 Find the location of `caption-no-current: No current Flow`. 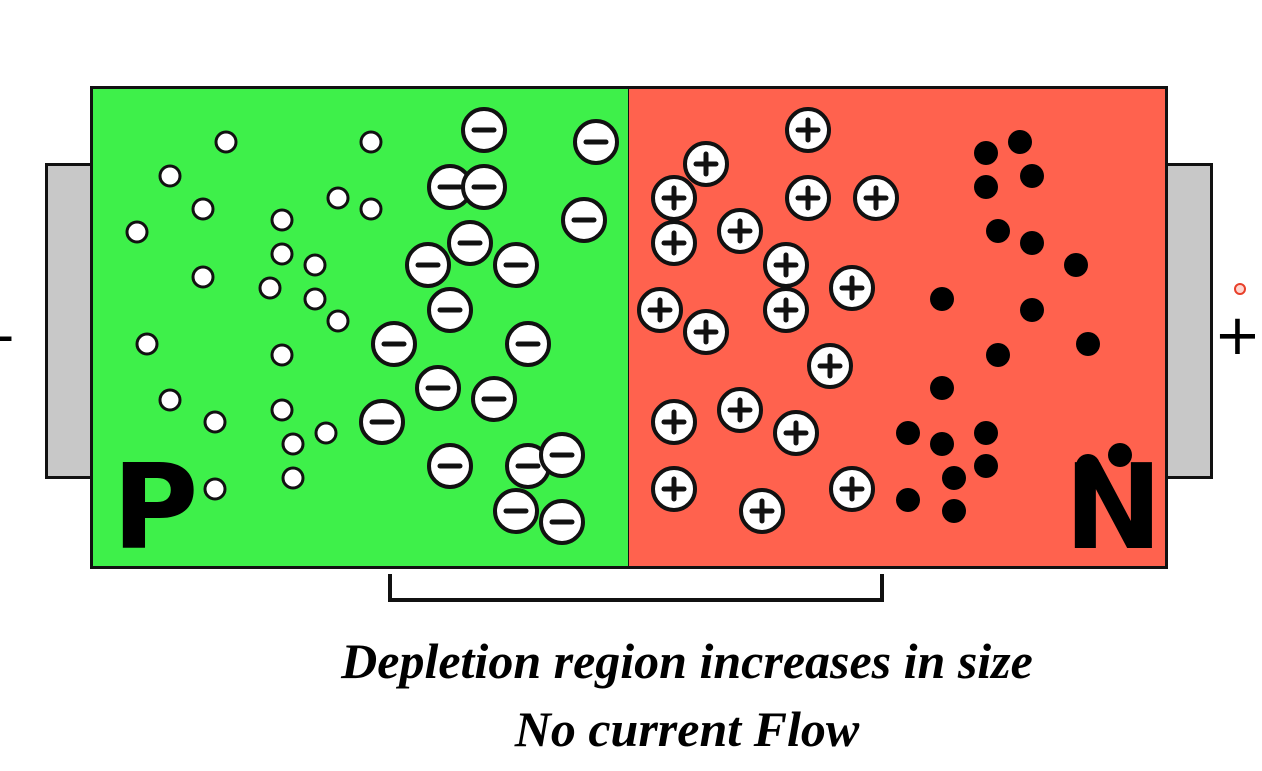

caption-no-current: No current Flow is located at coordinates (687, 729).